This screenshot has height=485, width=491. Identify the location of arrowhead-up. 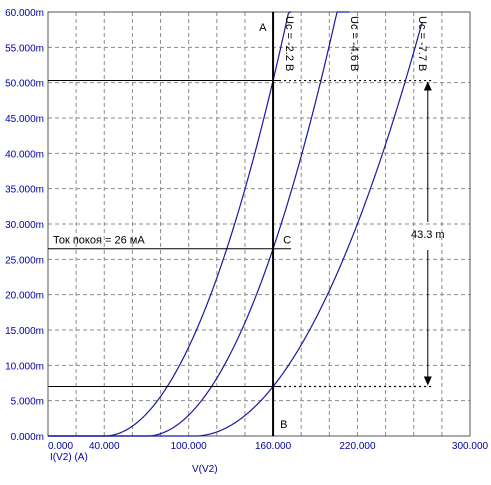
(427, 86).